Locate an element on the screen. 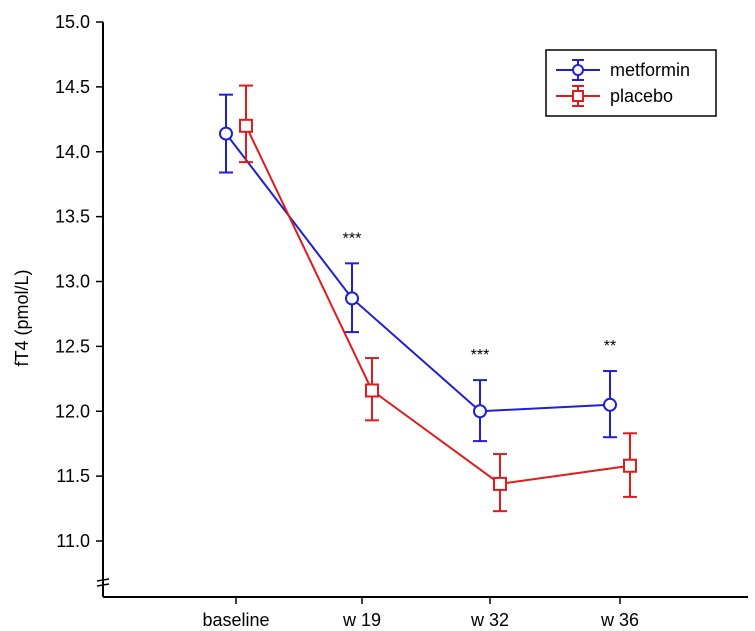 The height and width of the screenshot is (631, 755). y-axis-title: fT4 (pmol/L) is located at coordinates (22, 317).